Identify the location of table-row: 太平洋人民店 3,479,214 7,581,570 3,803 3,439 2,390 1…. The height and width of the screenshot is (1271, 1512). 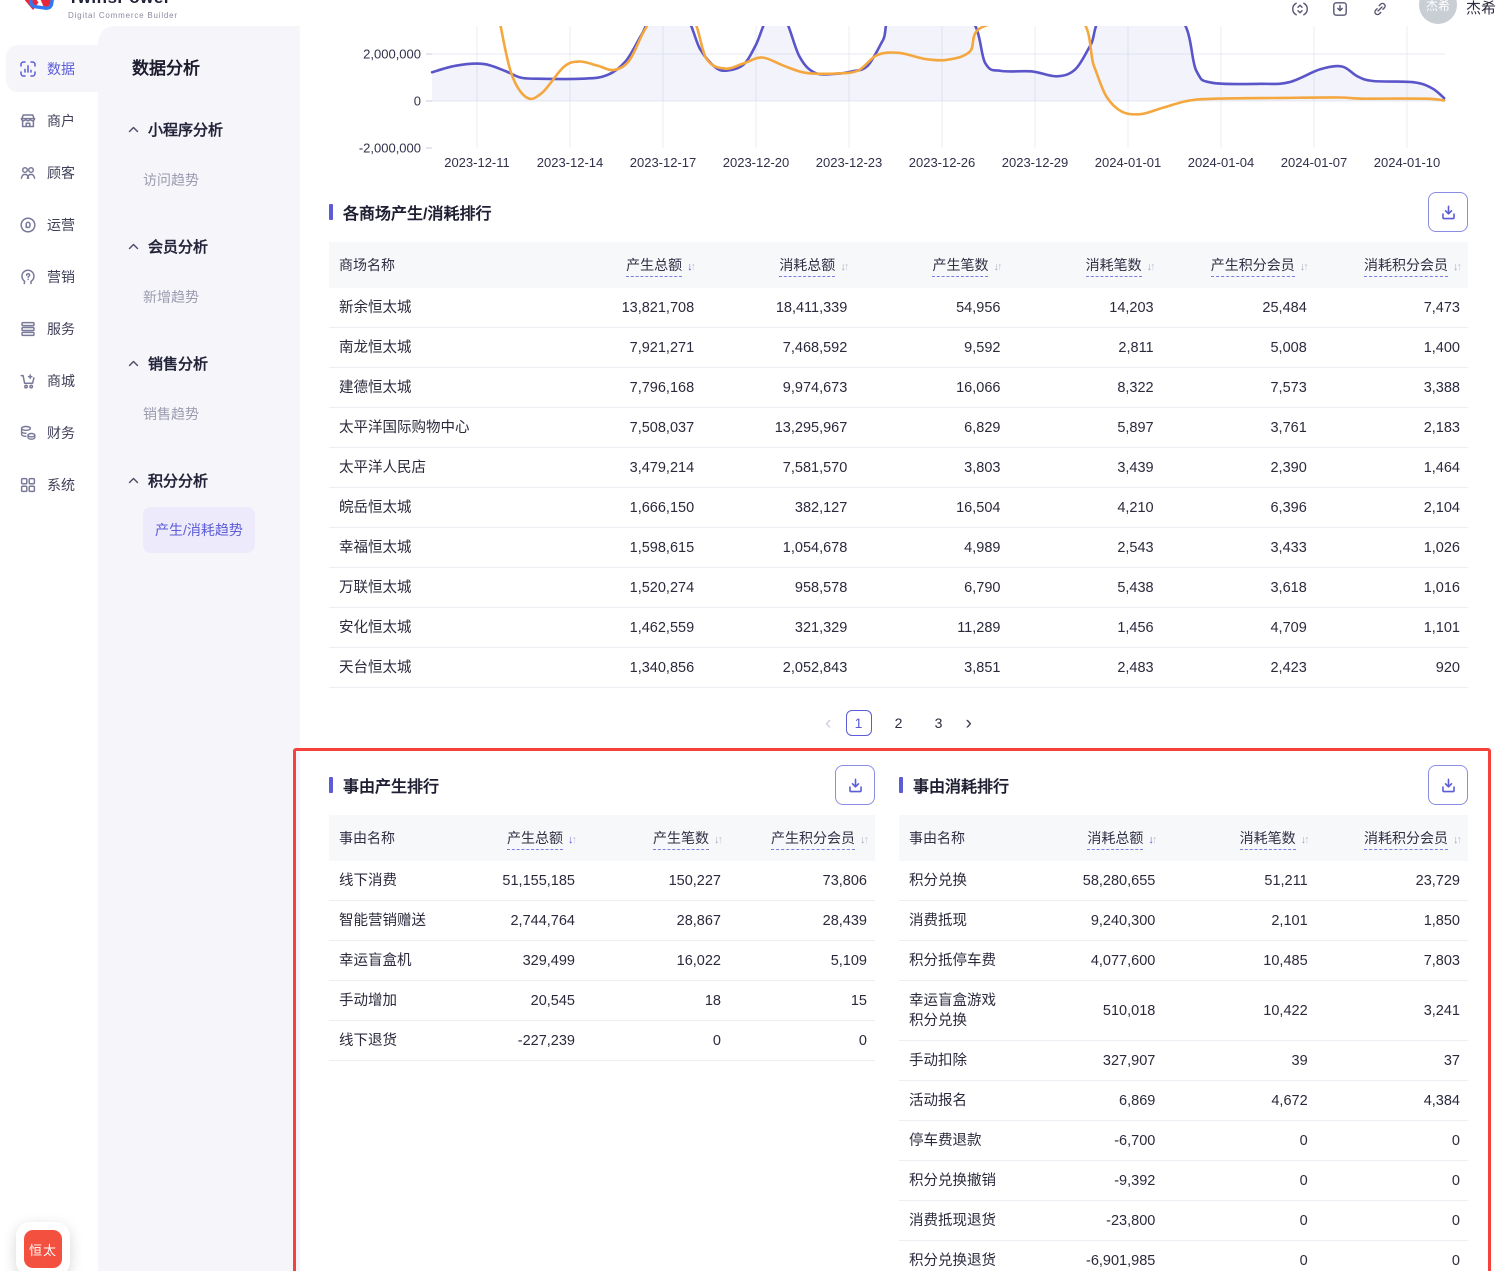
(898, 467).